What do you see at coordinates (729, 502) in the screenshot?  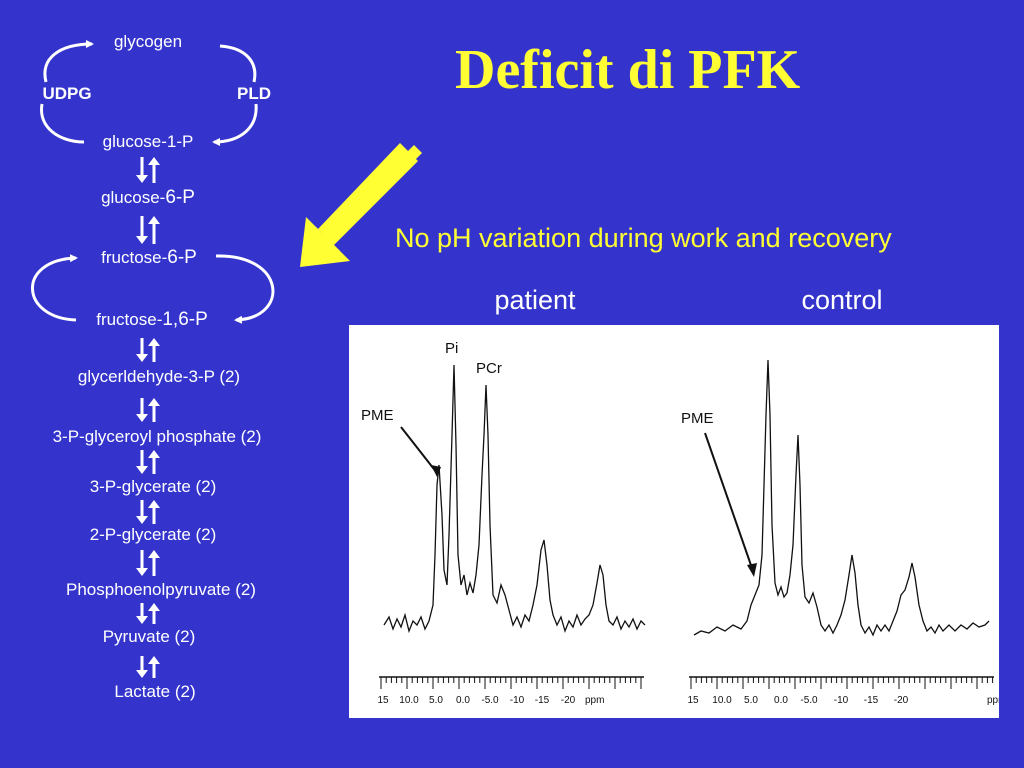 I see `pme-control-pointer` at bounding box center [729, 502].